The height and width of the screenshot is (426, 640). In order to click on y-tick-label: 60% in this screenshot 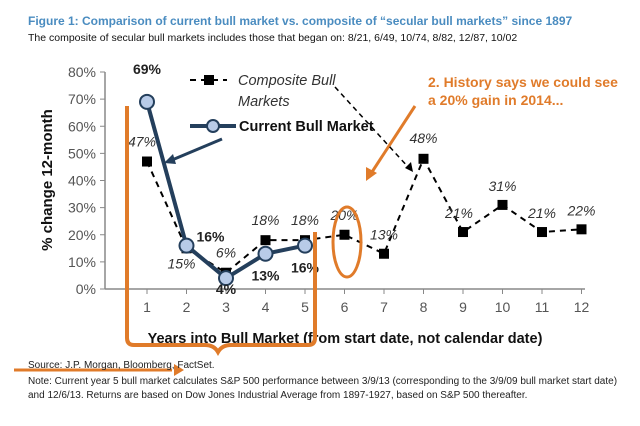, I will do `click(82, 126)`.